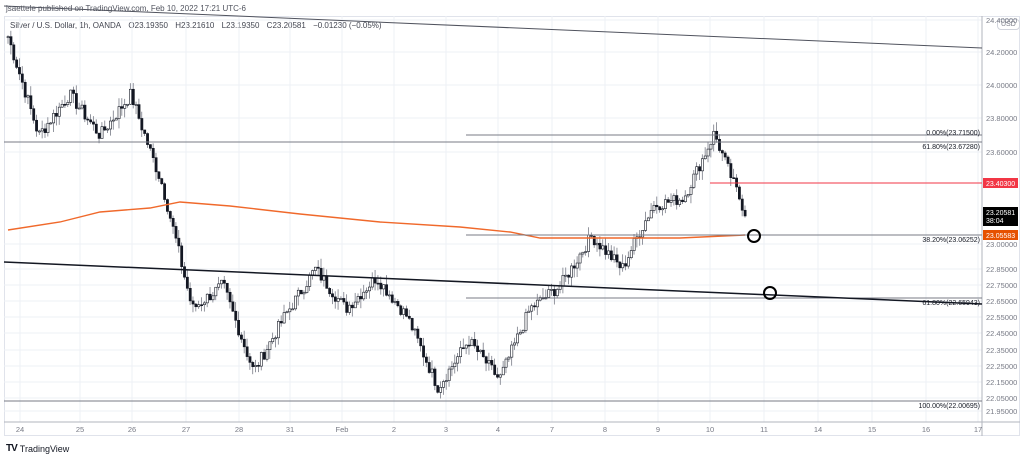  Describe the element at coordinates (394, 429) in the screenshot. I see `svg-text: 2` at that location.